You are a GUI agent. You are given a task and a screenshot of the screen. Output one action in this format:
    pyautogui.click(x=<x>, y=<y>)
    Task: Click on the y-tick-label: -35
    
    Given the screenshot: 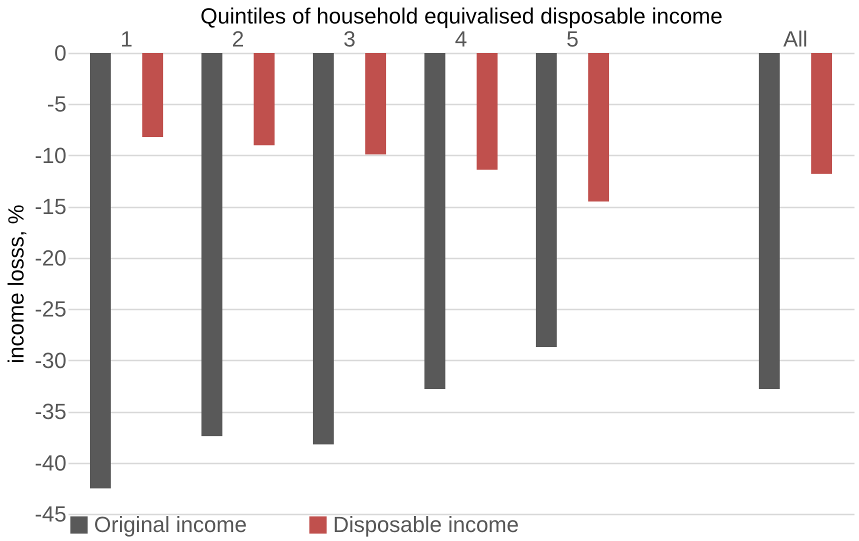 What is the action you would take?
    pyautogui.click(x=50, y=411)
    